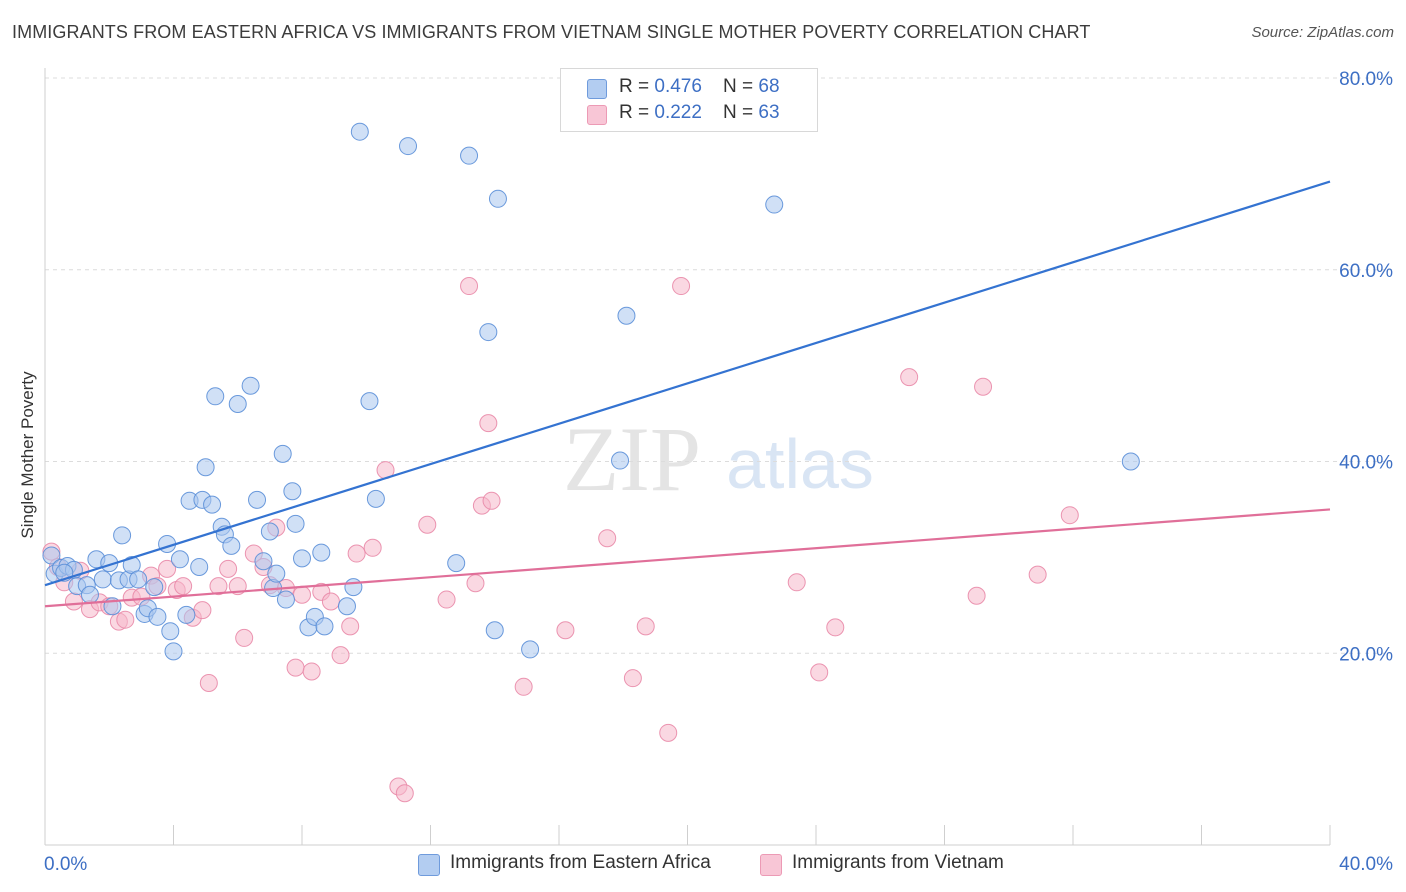  Describe the element at coordinates (580, 862) in the screenshot. I see `bottom-legend-label-eastern-africa: Immigrants from Eastern Africa` at that location.